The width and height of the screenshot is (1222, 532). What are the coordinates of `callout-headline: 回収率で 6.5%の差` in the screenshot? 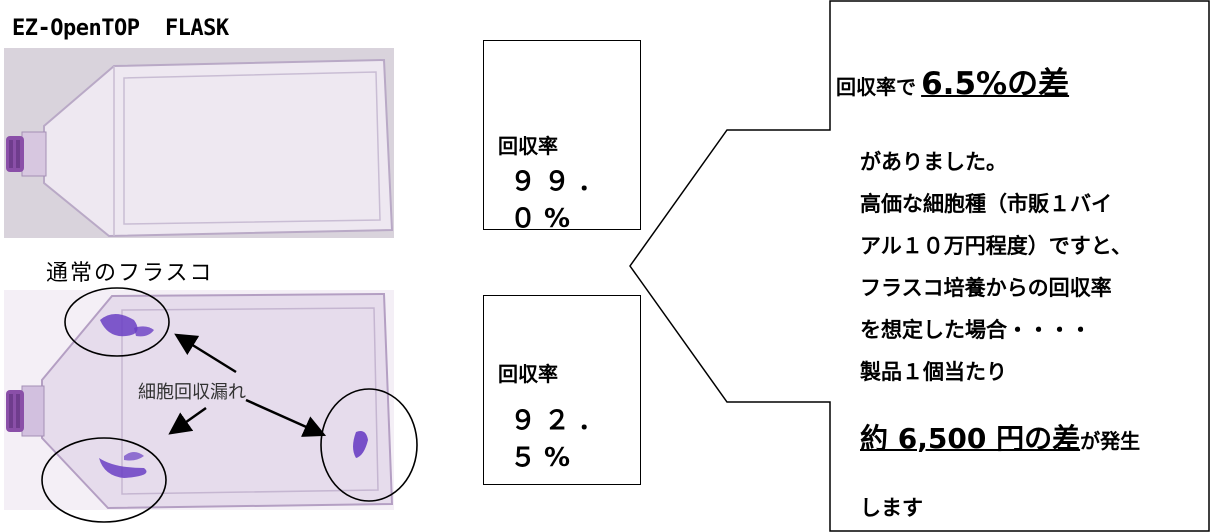 It's located at (952, 80).